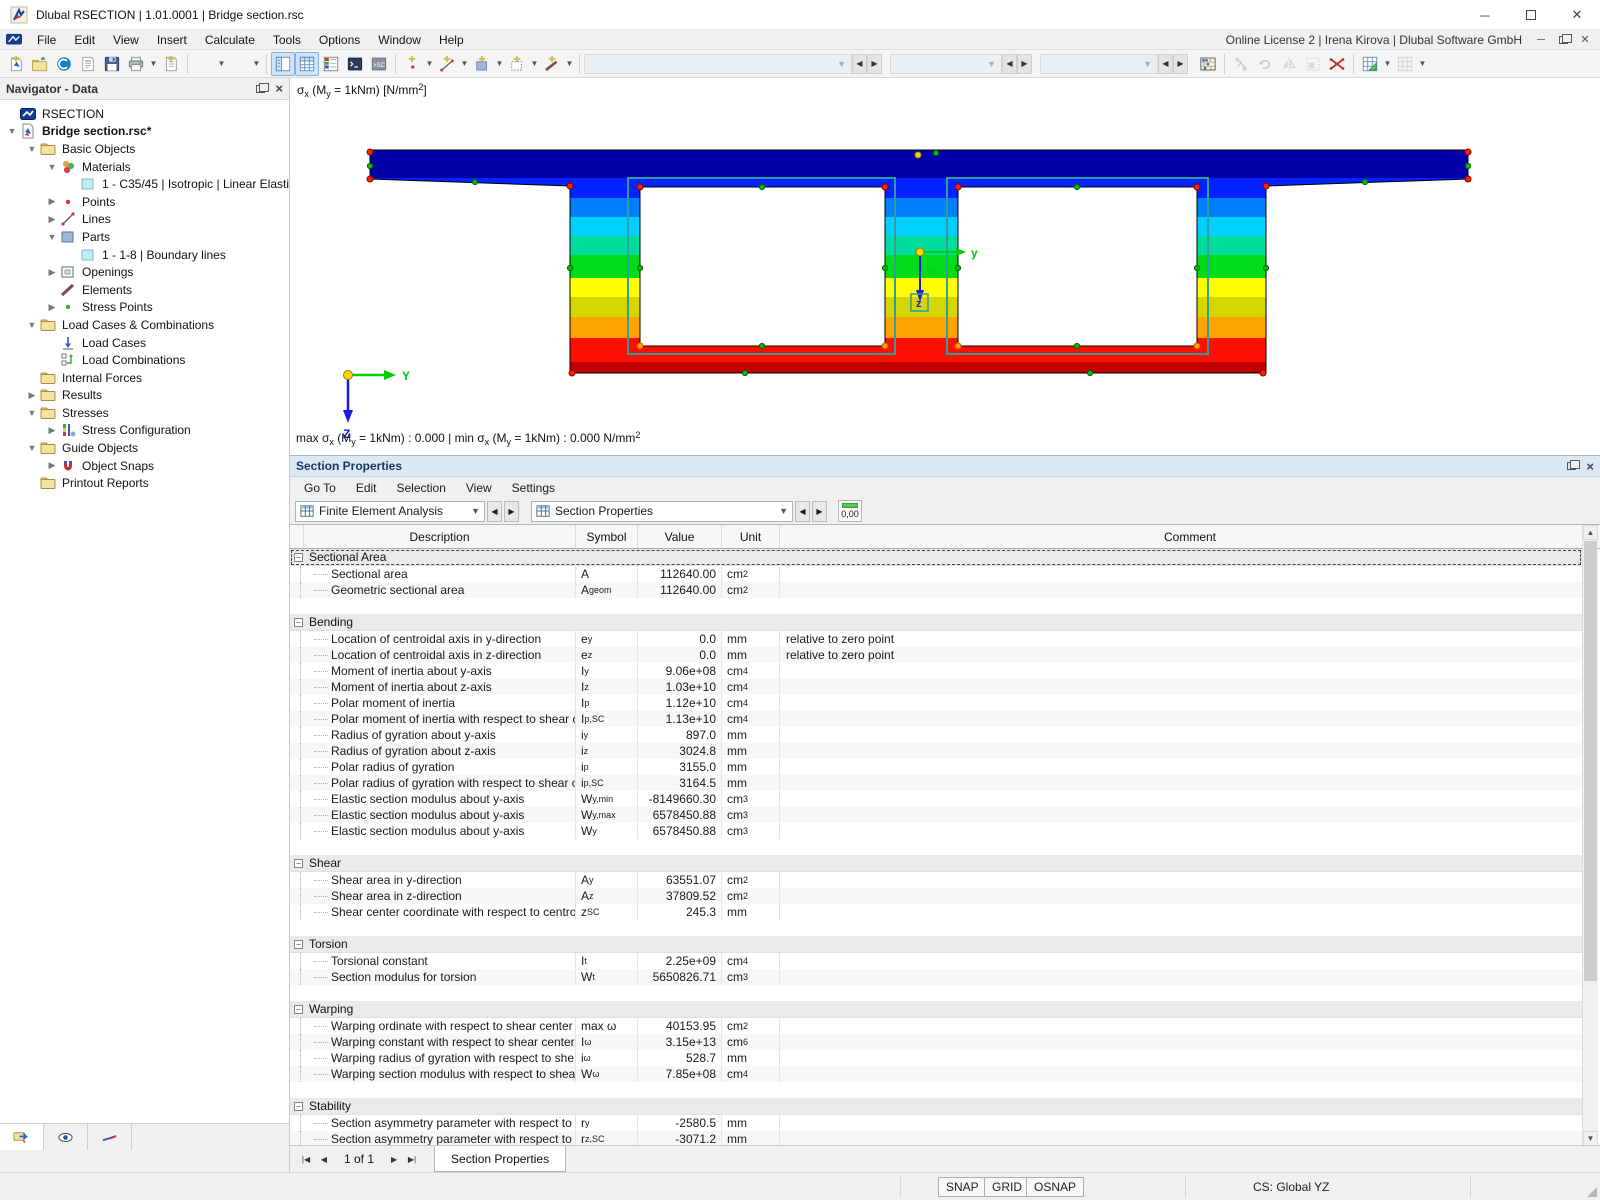  Describe the element at coordinates (464, 63) in the screenshot. I see `new-line-dropdown-icon: ▼` at that location.